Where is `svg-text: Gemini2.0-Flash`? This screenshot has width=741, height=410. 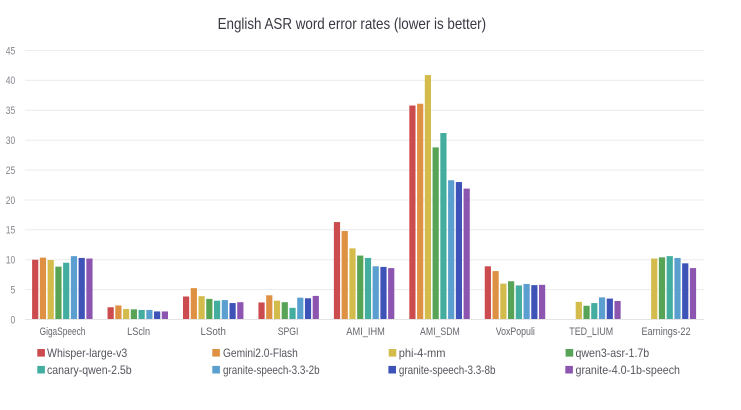
svg-text: Gemini2.0-Flash is located at coordinates (260, 353).